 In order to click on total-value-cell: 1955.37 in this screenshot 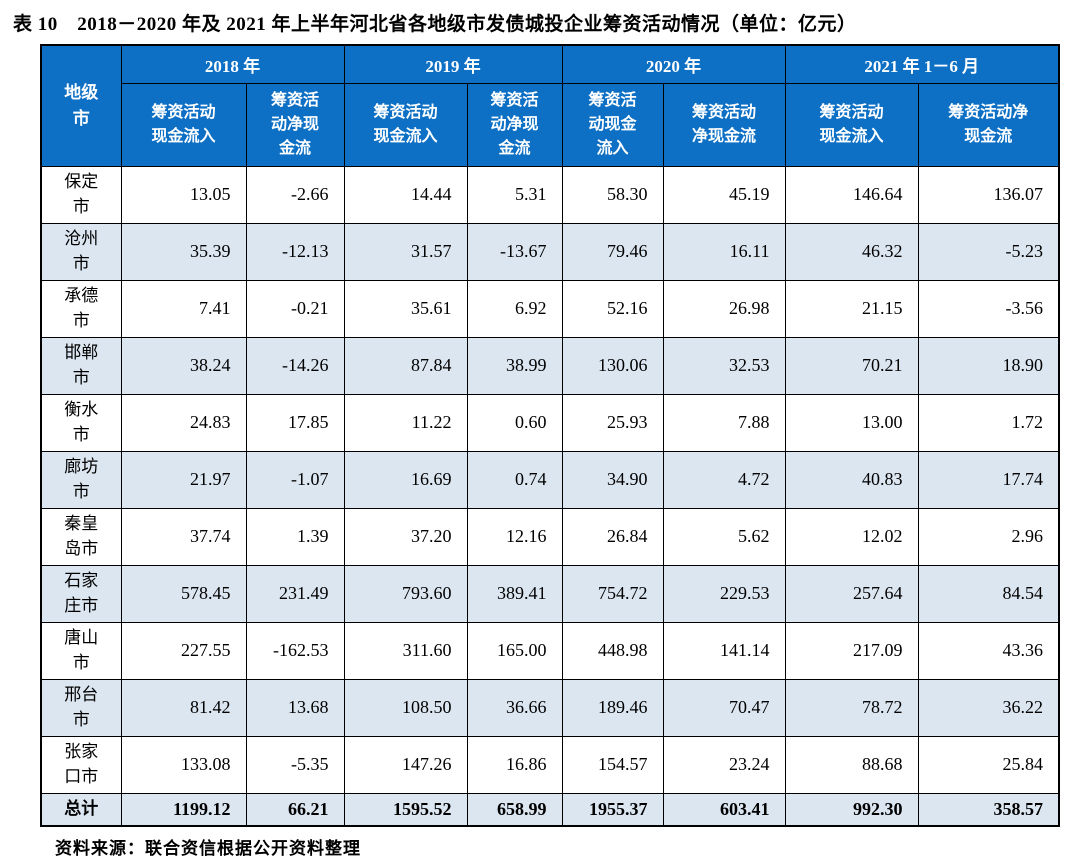, I will do `click(612, 809)`.